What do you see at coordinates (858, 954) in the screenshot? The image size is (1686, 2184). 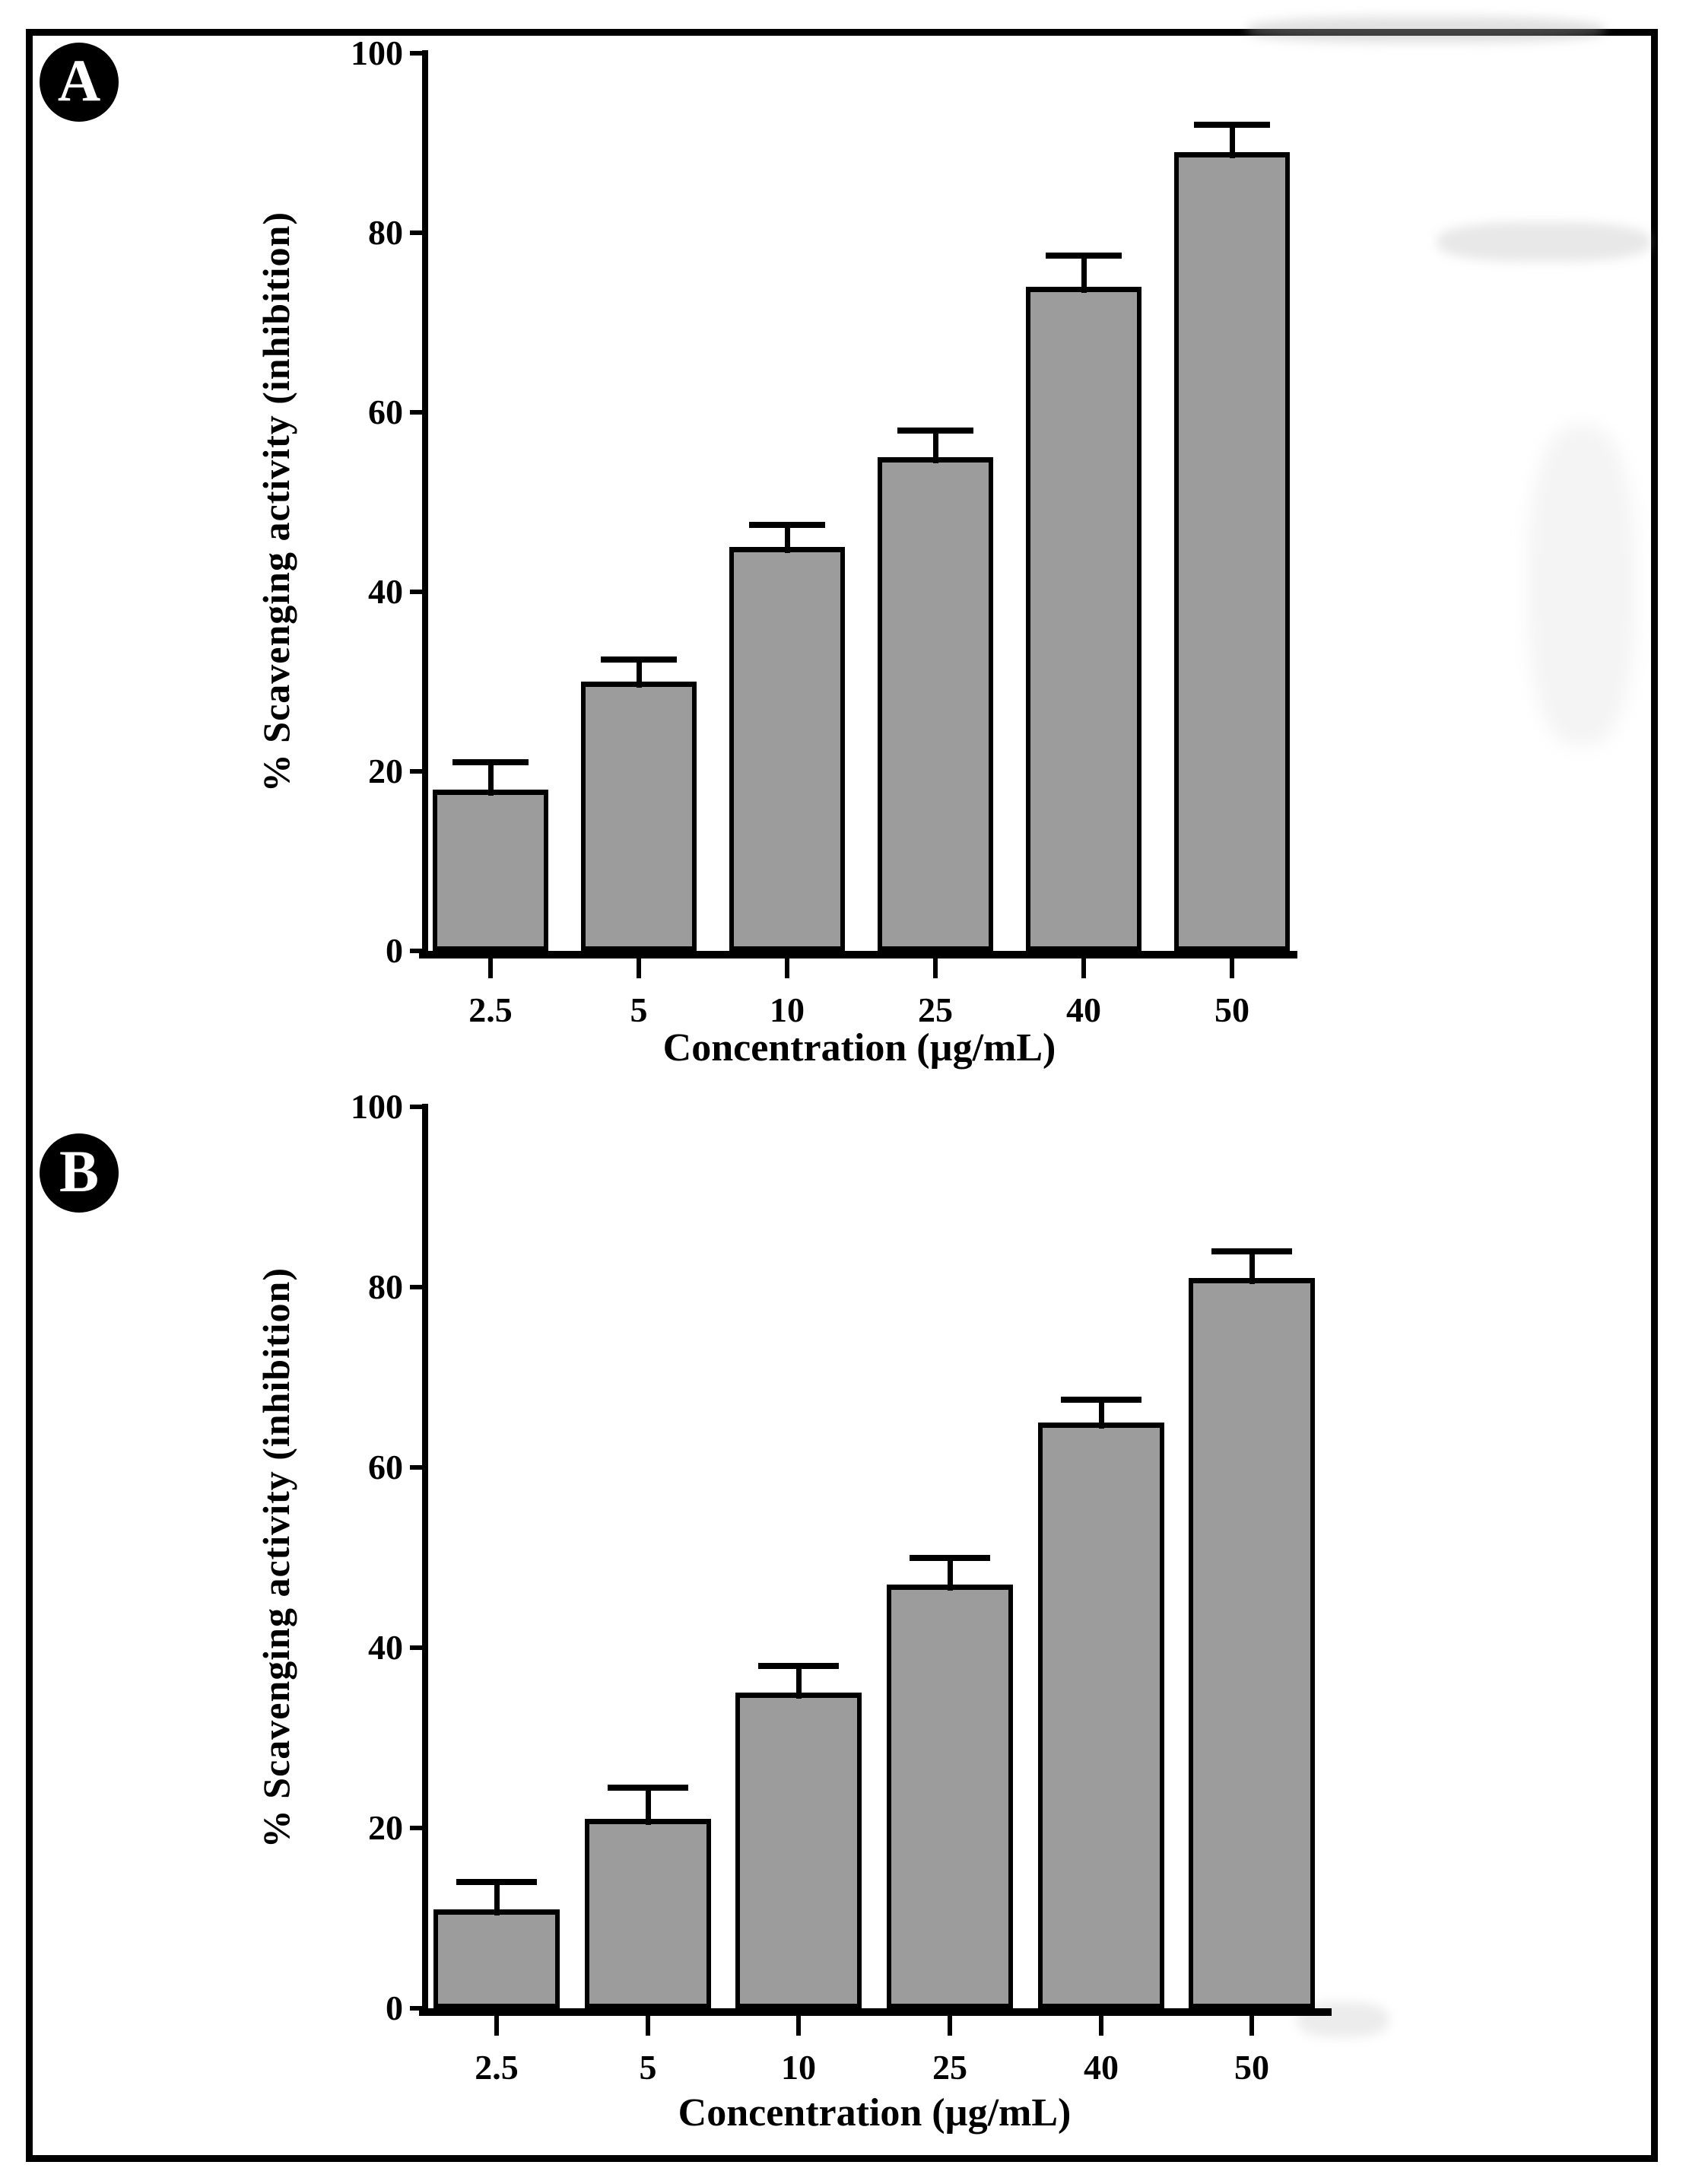 I see `x-axis-line-a` at bounding box center [858, 954].